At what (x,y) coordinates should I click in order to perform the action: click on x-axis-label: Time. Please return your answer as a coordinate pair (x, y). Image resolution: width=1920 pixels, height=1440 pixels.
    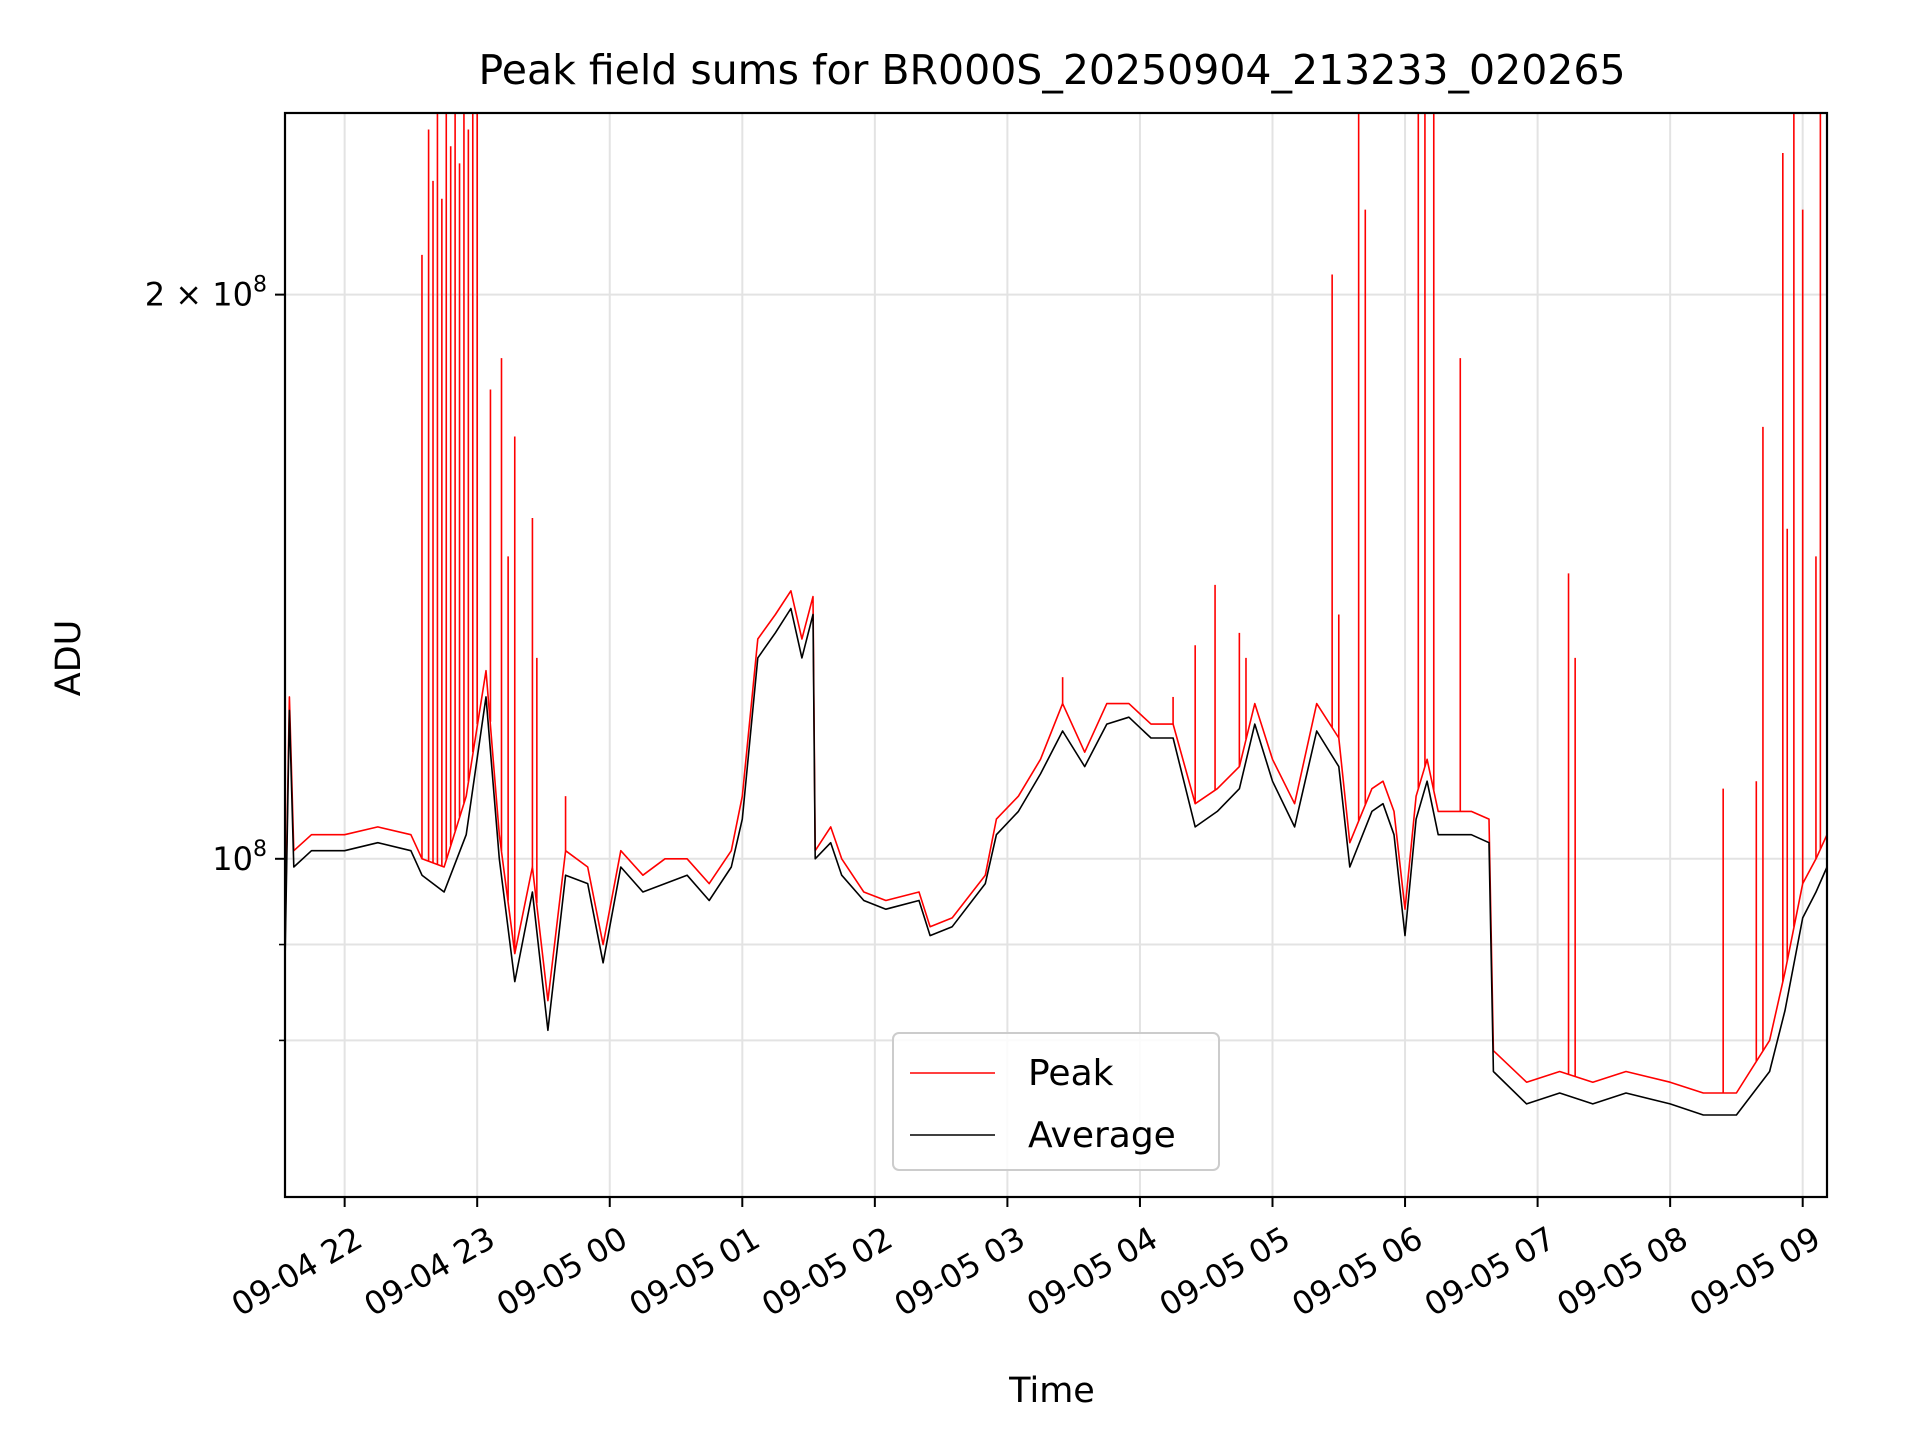
    Looking at the image, I should click on (1051, 1391).